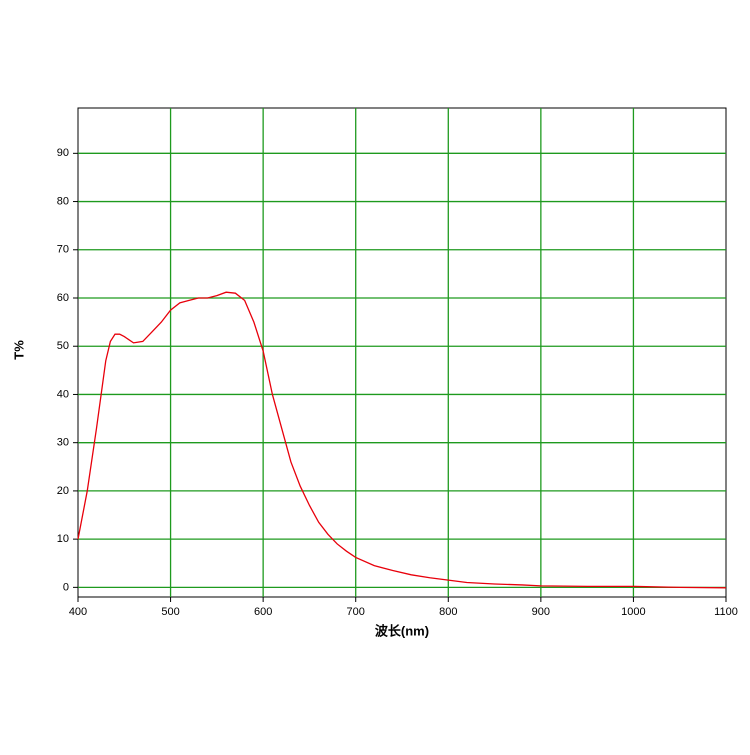 This screenshot has height=755, width=750. I want to click on x-tick-label: 1100, so click(726, 612).